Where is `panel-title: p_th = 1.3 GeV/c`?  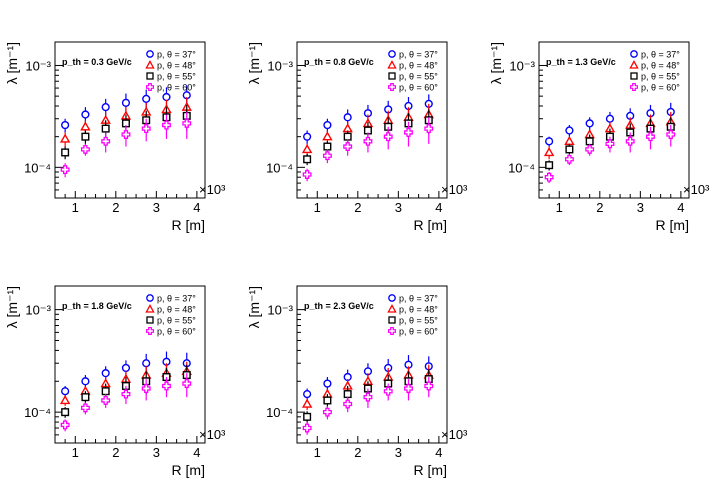 panel-title: p_th = 1.3 GeV/c is located at coordinates (581, 62).